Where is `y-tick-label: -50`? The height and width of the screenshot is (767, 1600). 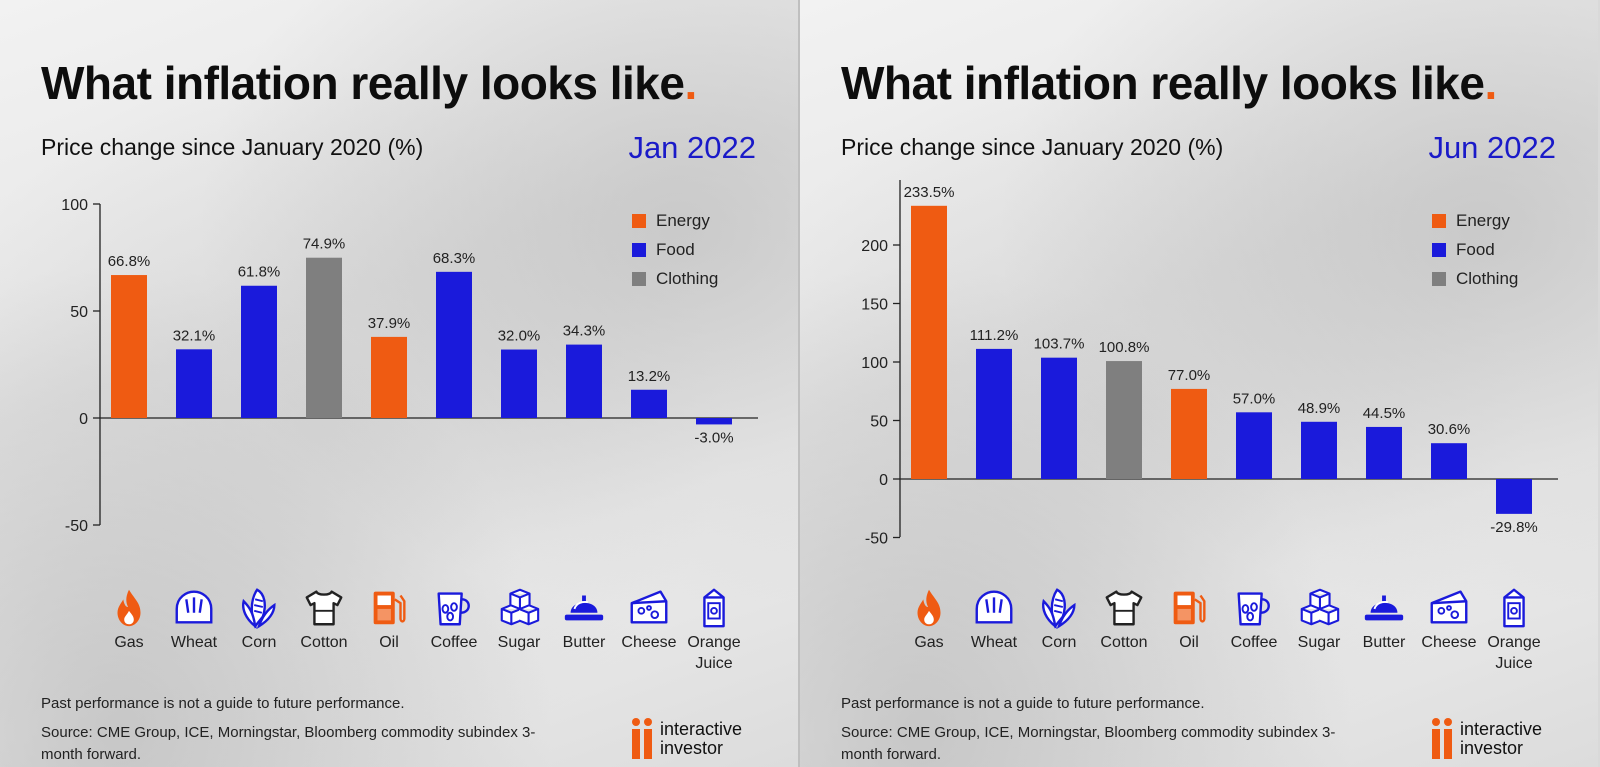 y-tick-label: -50 is located at coordinates (876, 539).